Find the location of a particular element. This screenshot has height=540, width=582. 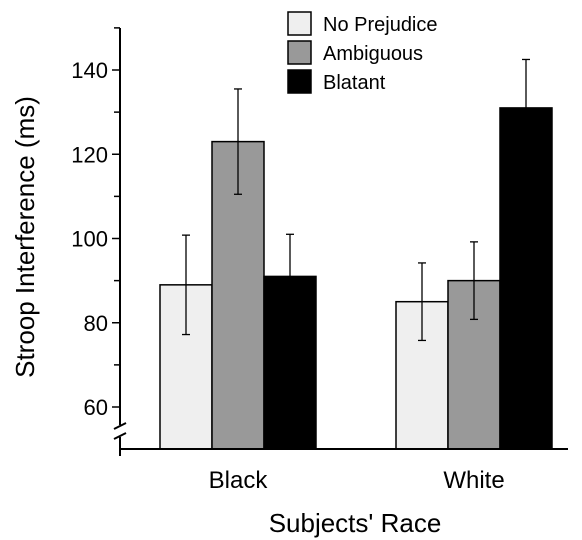

legend-label: Blatant is located at coordinates (354, 83).